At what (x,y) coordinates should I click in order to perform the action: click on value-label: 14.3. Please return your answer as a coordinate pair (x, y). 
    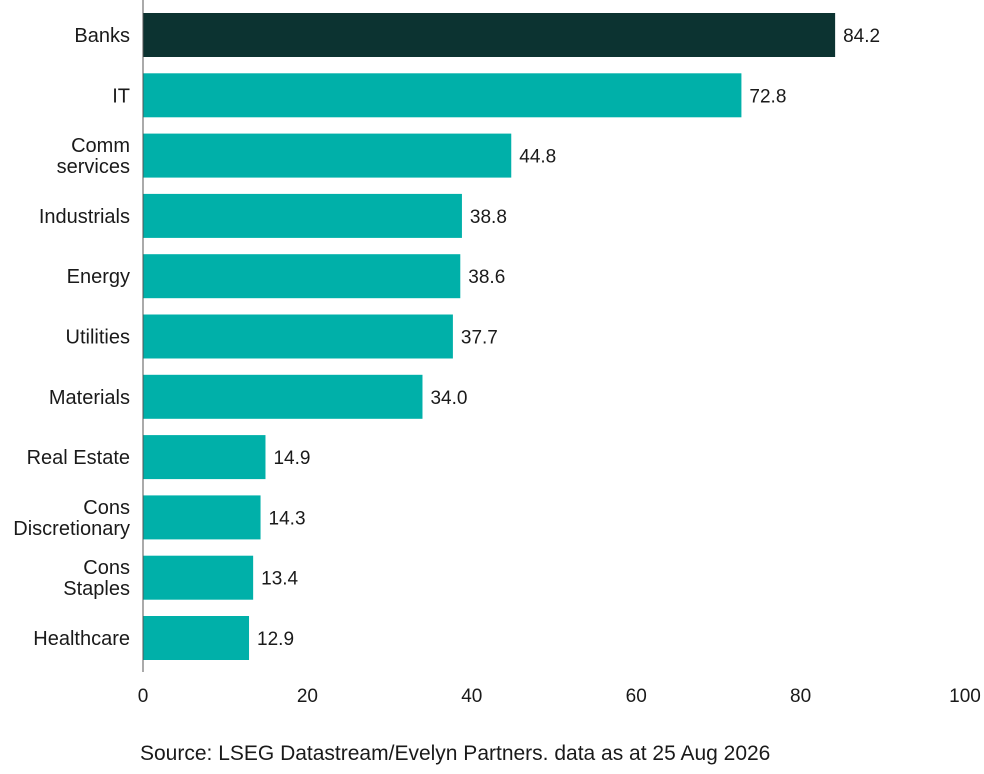
    Looking at the image, I should click on (287, 518).